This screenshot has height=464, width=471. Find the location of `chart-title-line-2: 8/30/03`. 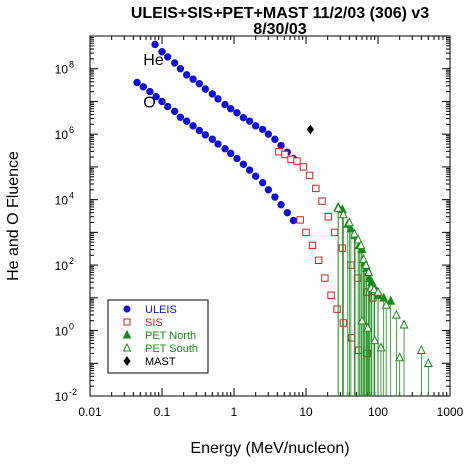

chart-title-line-2: 8/30/03 is located at coordinates (279, 29).